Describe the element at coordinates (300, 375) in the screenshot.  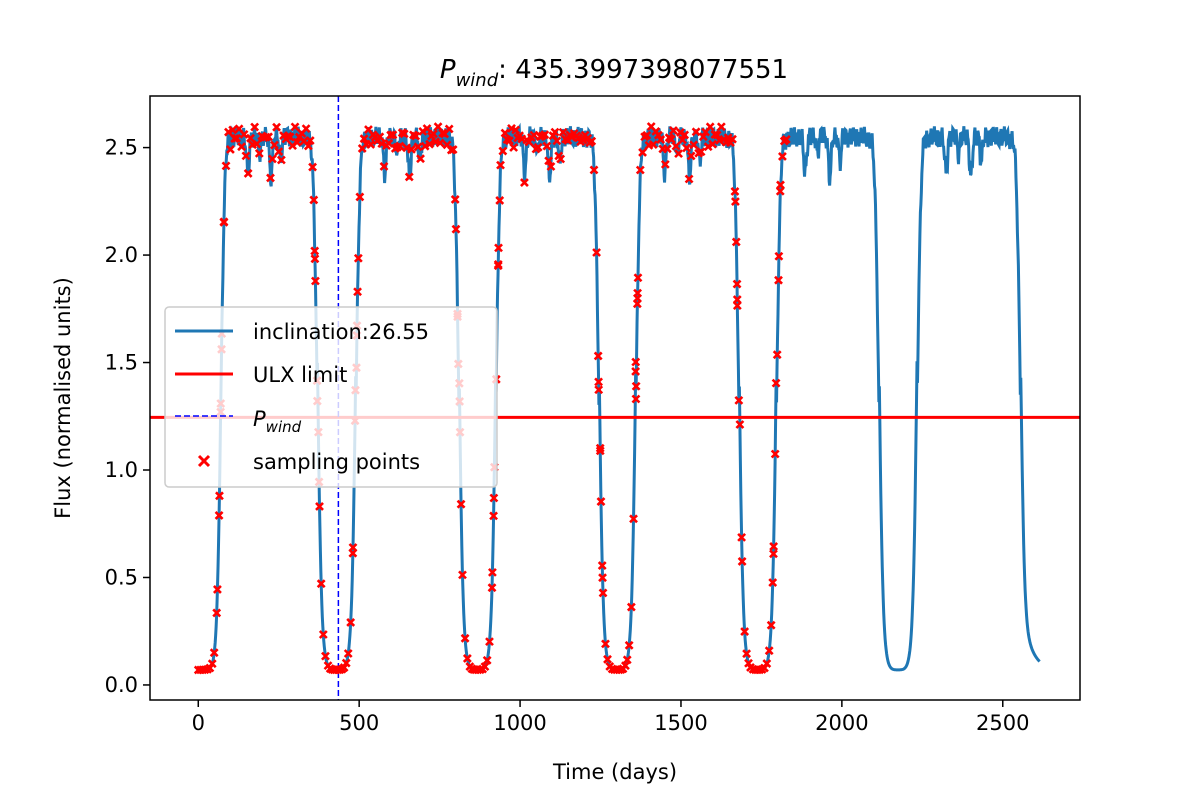
I see `legend-label-ulx: ULX limit` at that location.